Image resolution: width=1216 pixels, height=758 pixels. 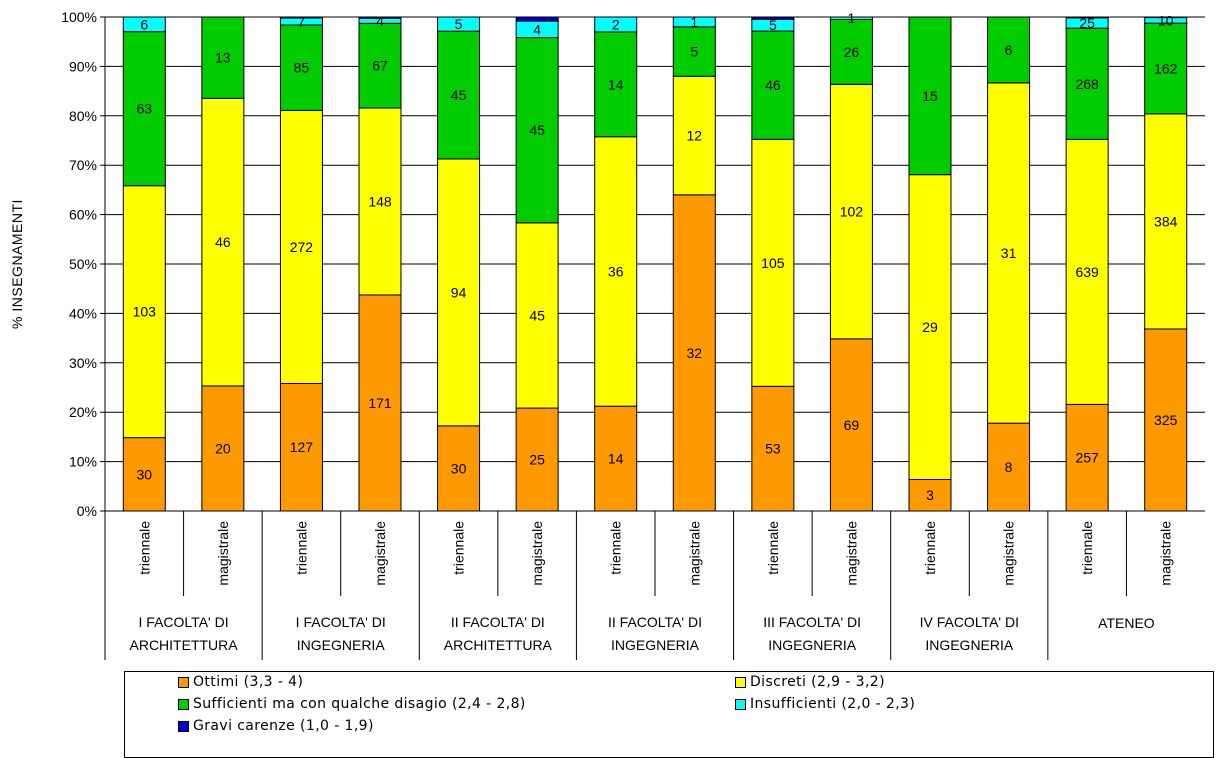 I want to click on legend-item: Discreti (2,9 - 3,2), so click(x=810, y=682).